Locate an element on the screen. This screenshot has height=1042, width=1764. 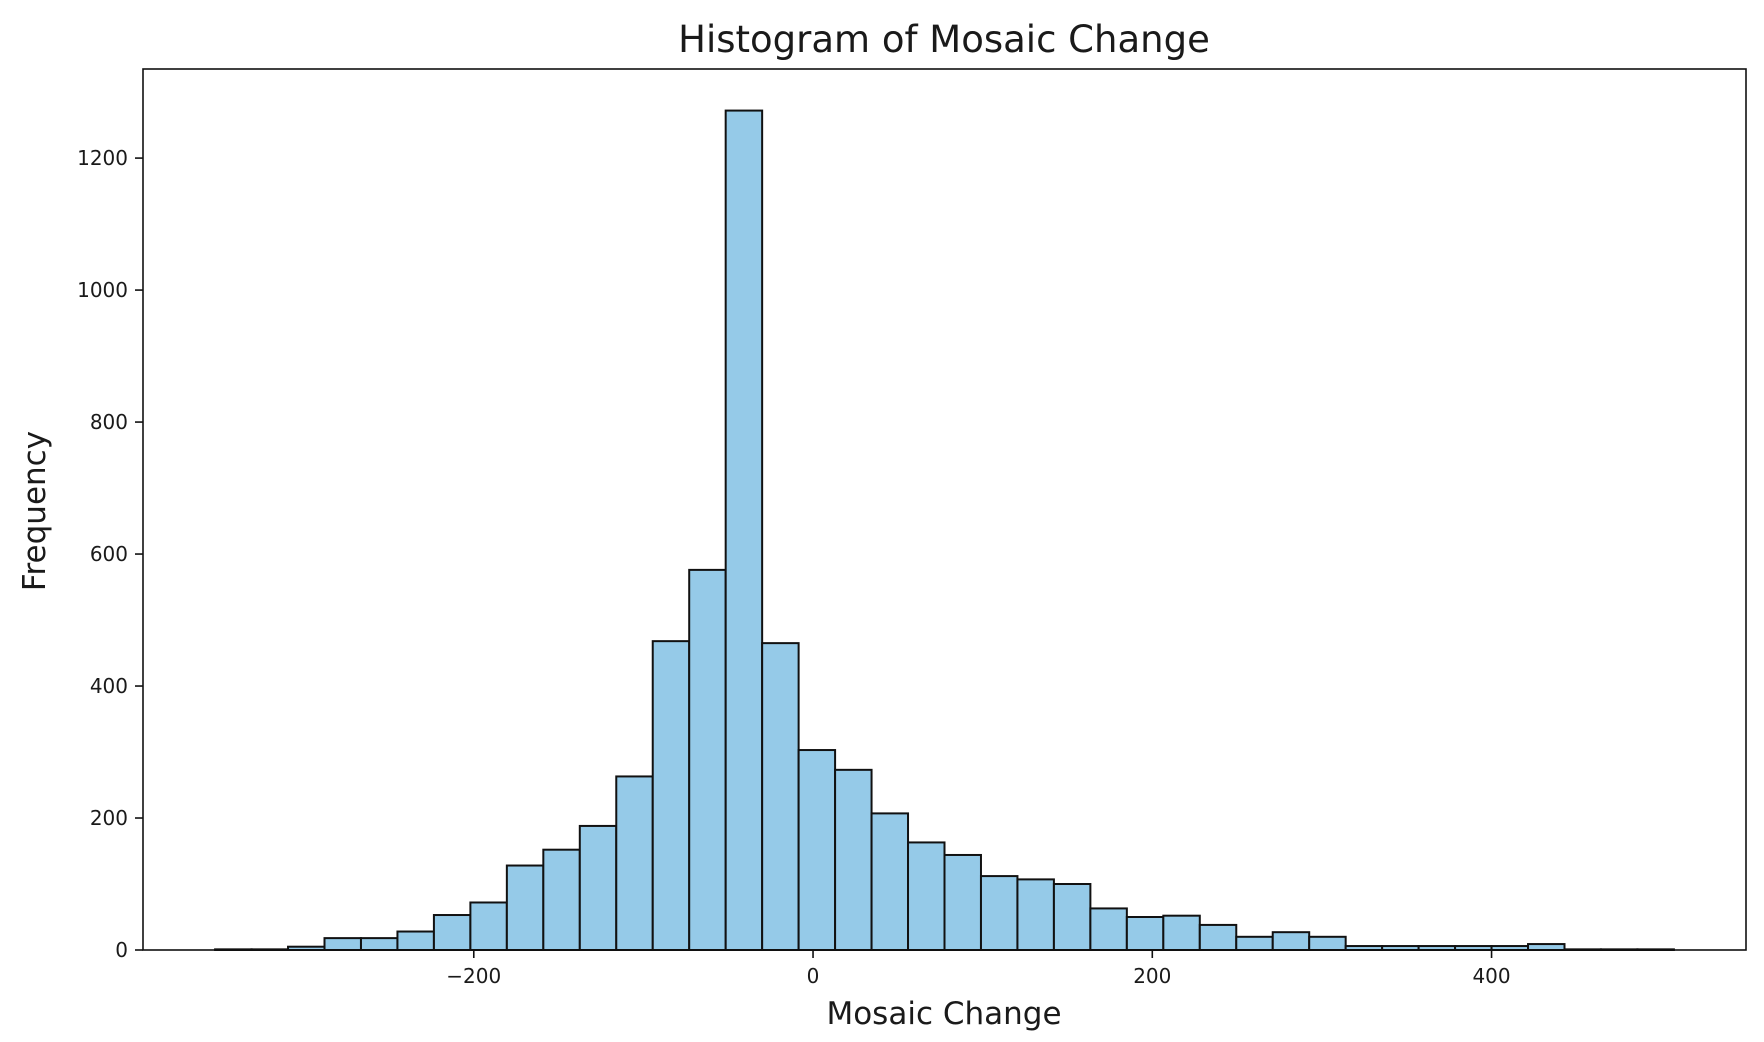
x-tick-label: 200 is located at coordinates (1152, 976).